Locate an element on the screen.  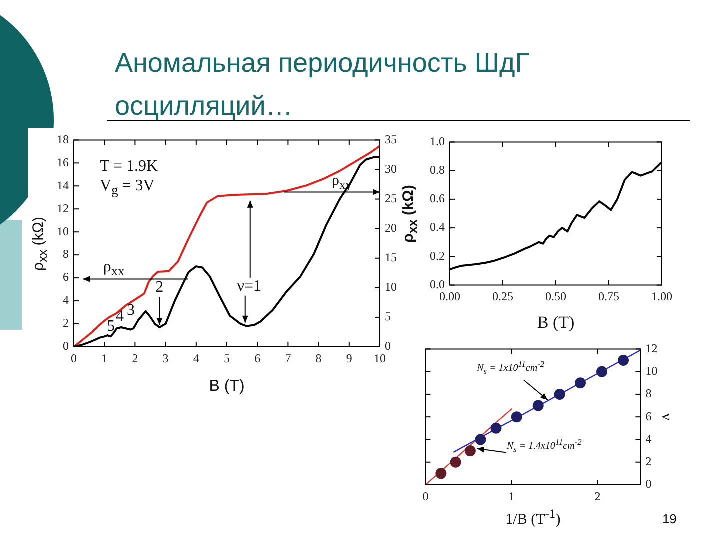
y2-tick-label: 0 is located at coordinates (388, 346).